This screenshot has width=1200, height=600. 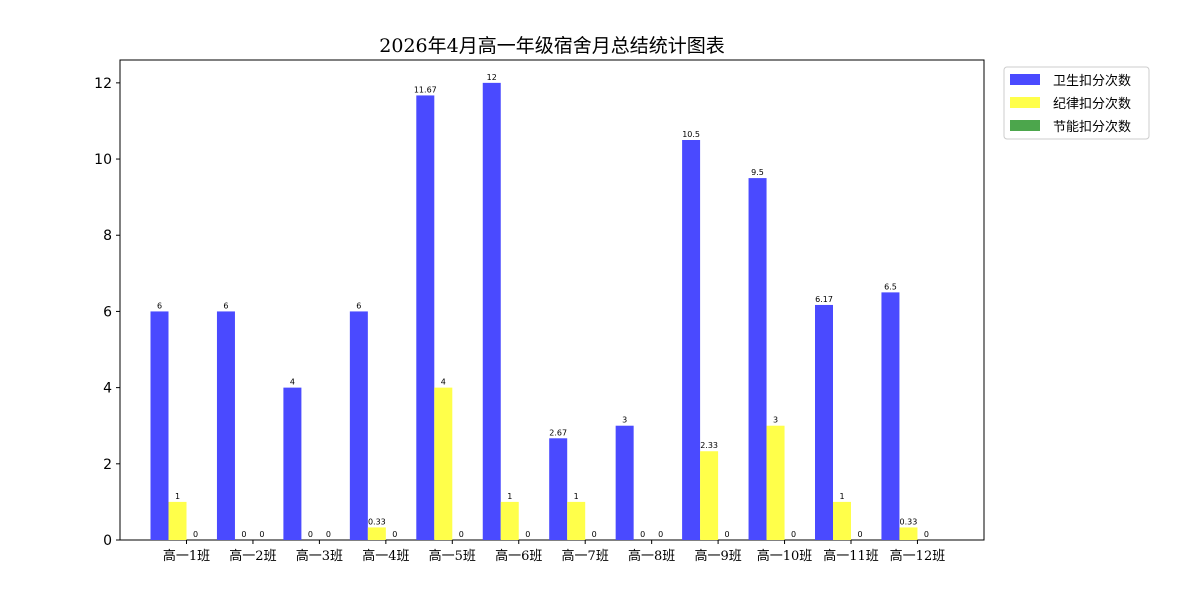 What do you see at coordinates (793, 534) in the screenshot?
I see `data-label-s3-c10: 0` at bounding box center [793, 534].